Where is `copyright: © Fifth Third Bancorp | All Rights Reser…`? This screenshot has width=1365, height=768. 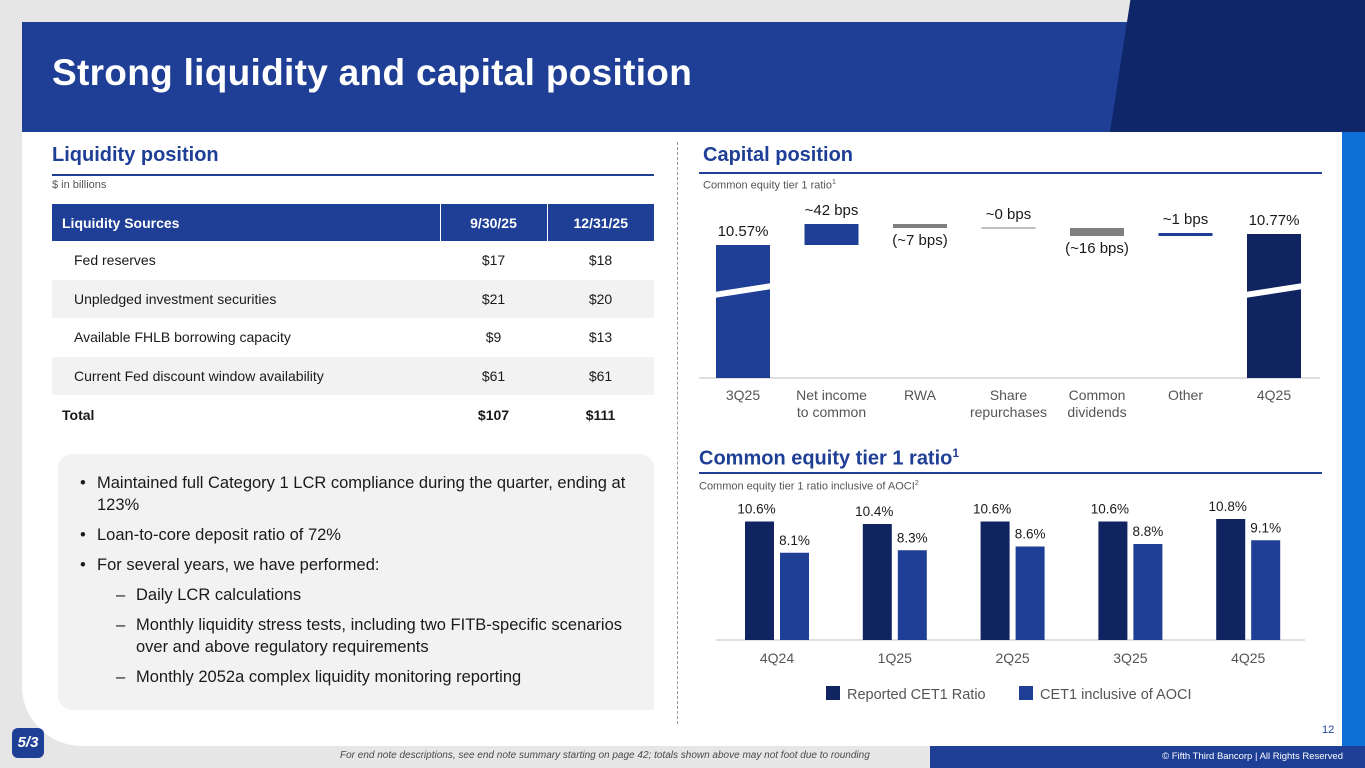
copyright: © Fifth Third Bancorp | All Rights Reser… is located at coordinates (1252, 756).